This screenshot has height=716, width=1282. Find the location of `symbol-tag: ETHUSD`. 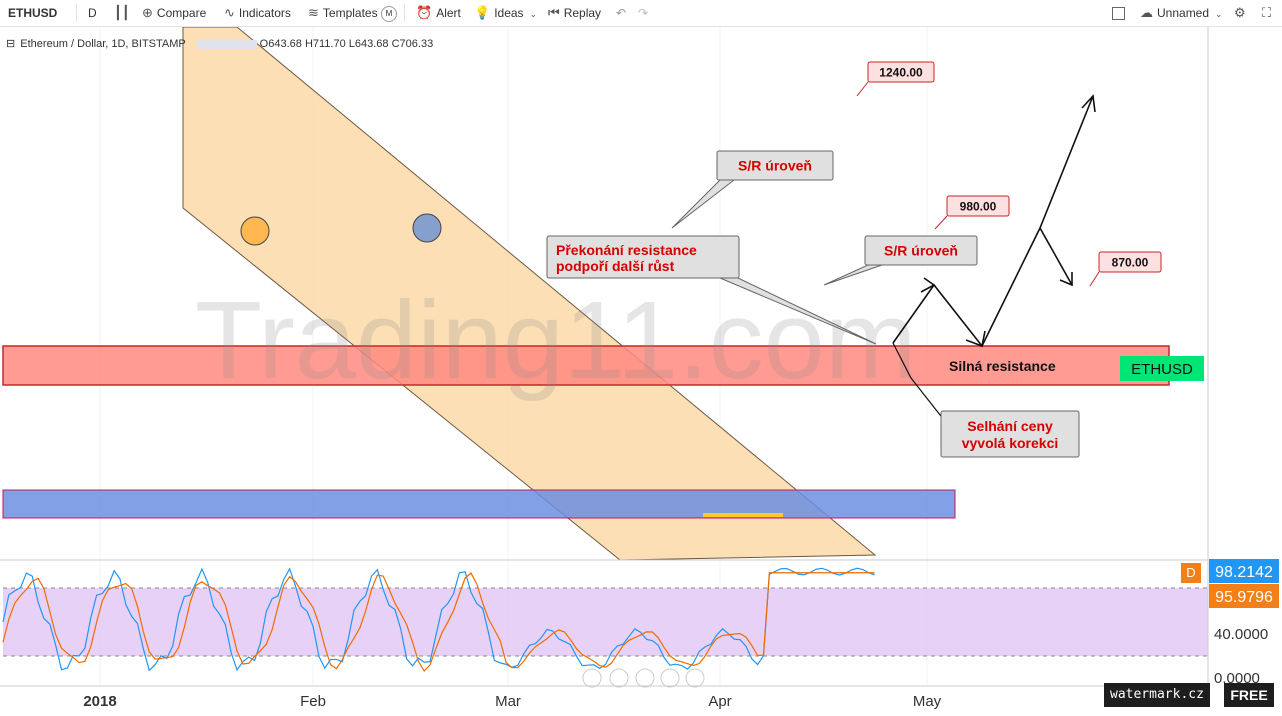

symbol-tag: ETHUSD is located at coordinates (1162, 369).